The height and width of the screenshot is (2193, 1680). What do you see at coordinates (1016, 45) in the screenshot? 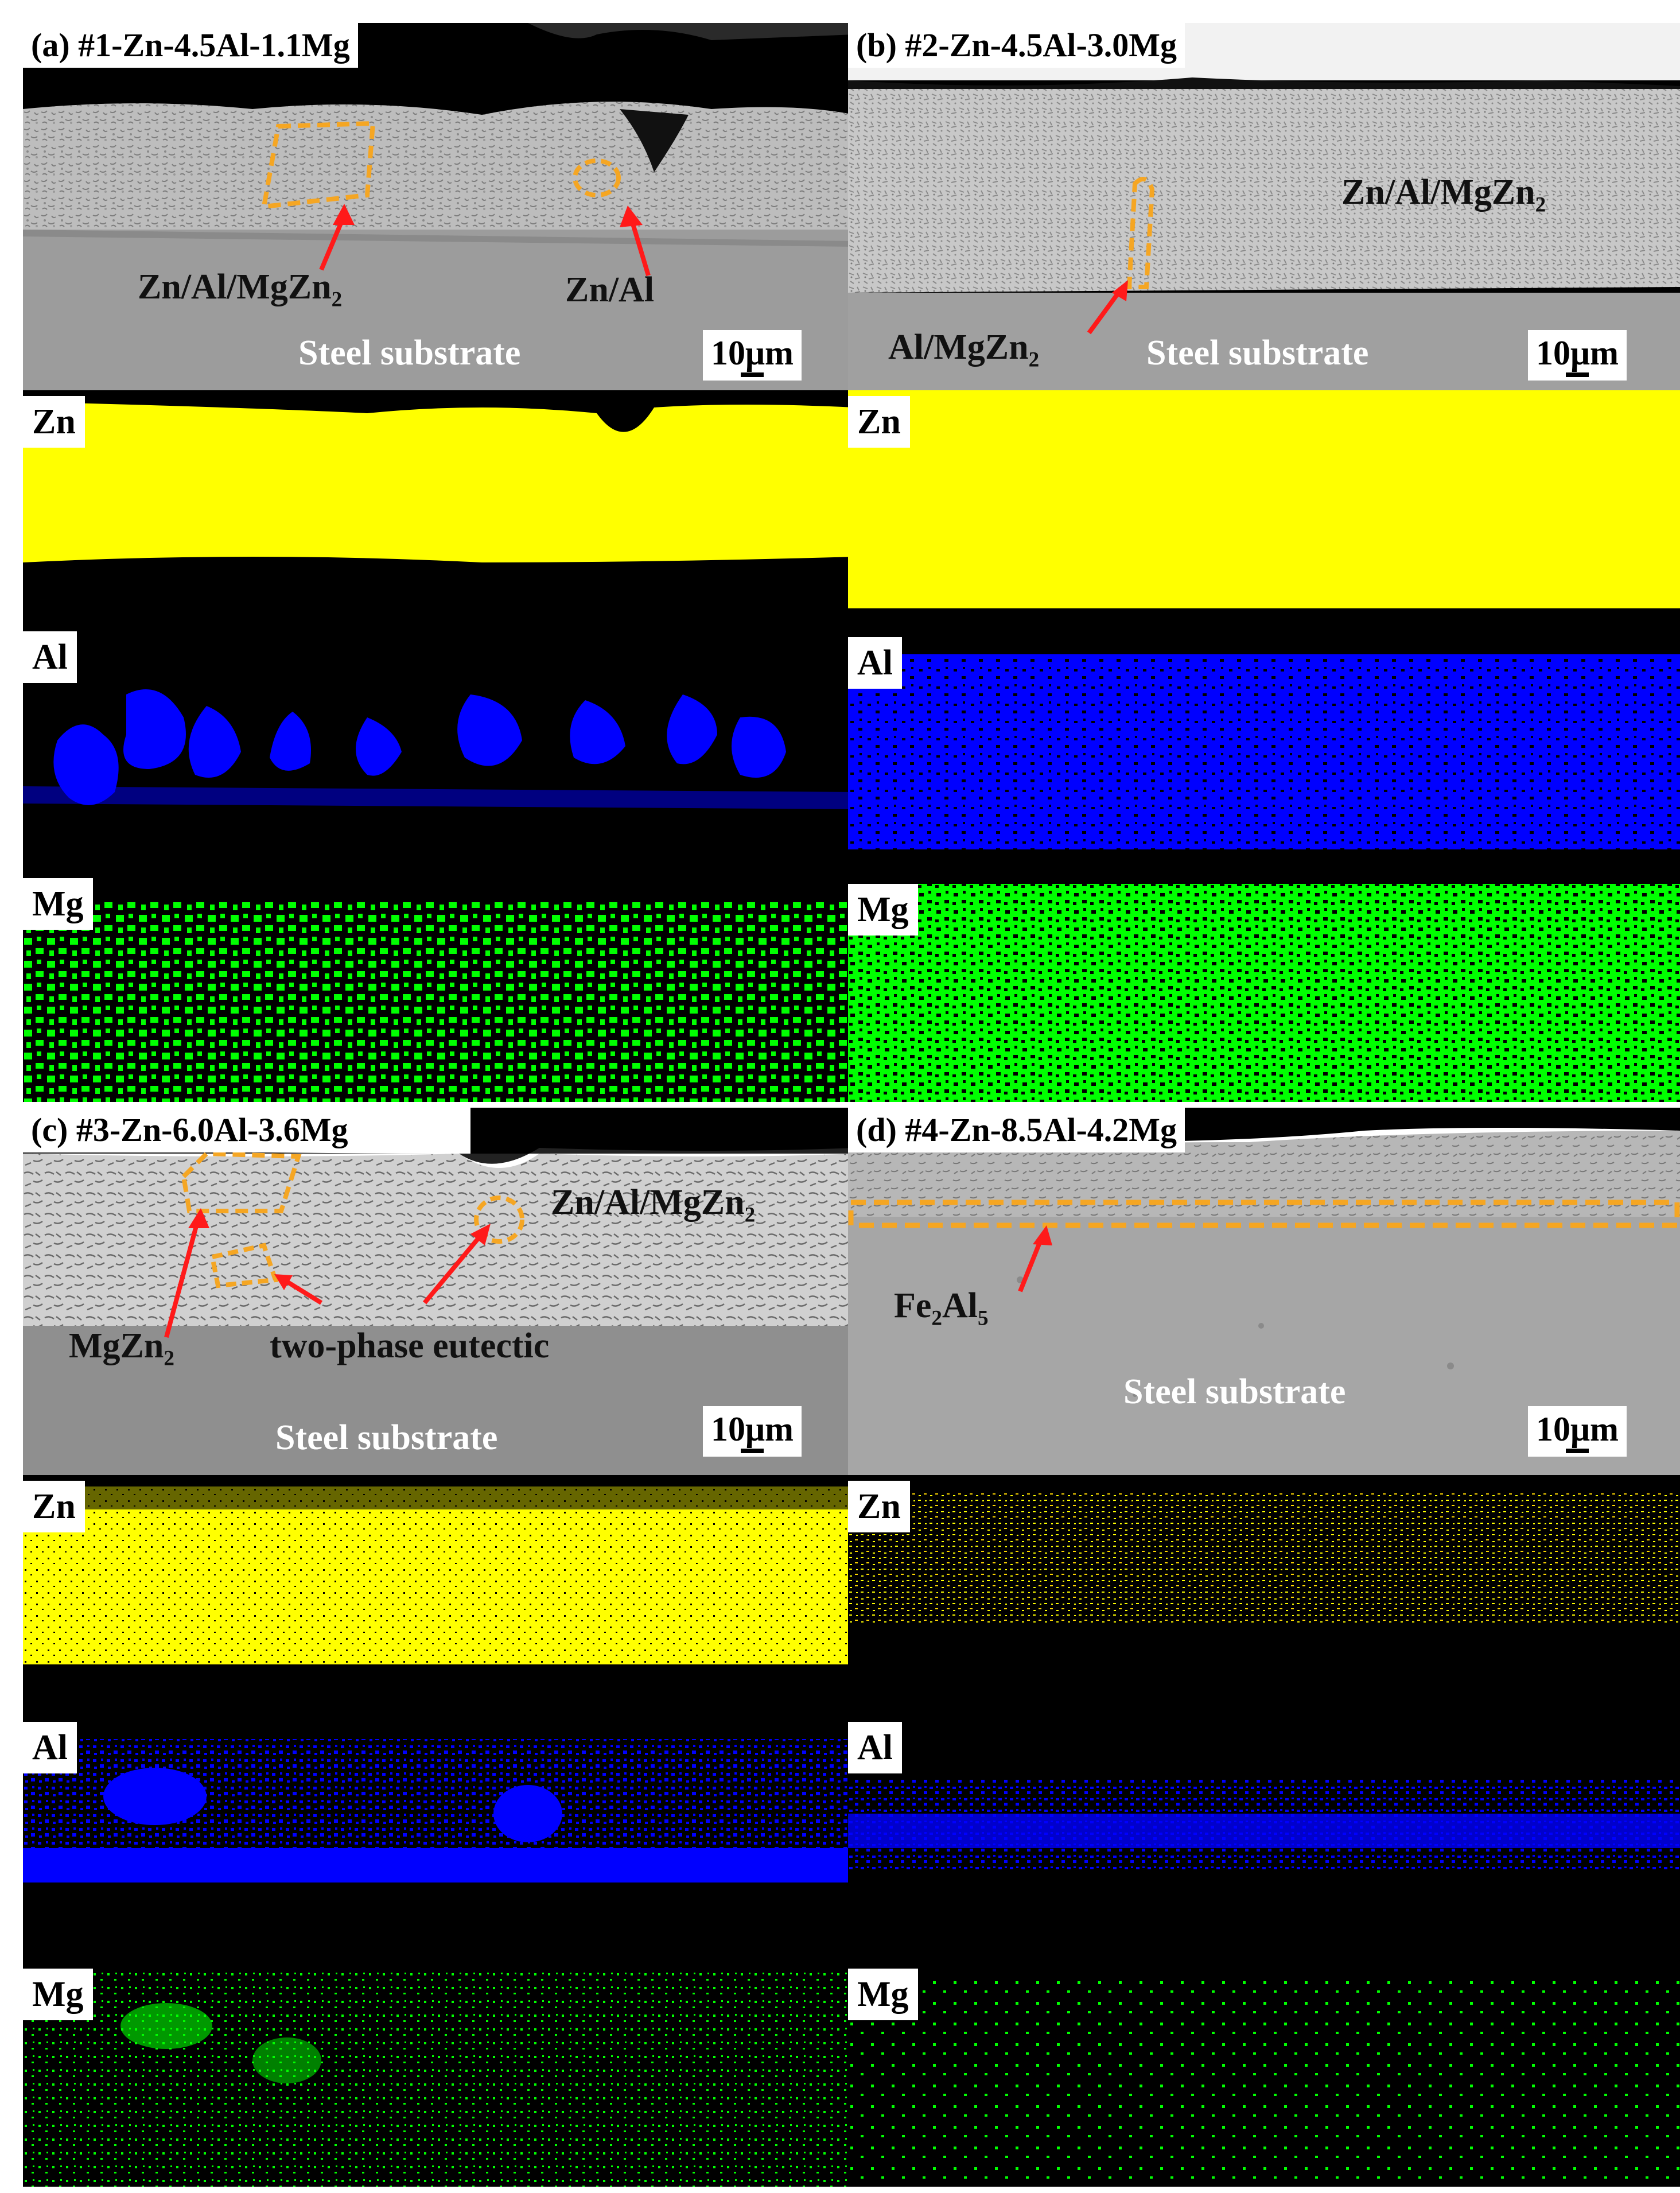
I see `panel-title: (b) #2-Zn-4.5Al-3.0Mg` at bounding box center [1016, 45].